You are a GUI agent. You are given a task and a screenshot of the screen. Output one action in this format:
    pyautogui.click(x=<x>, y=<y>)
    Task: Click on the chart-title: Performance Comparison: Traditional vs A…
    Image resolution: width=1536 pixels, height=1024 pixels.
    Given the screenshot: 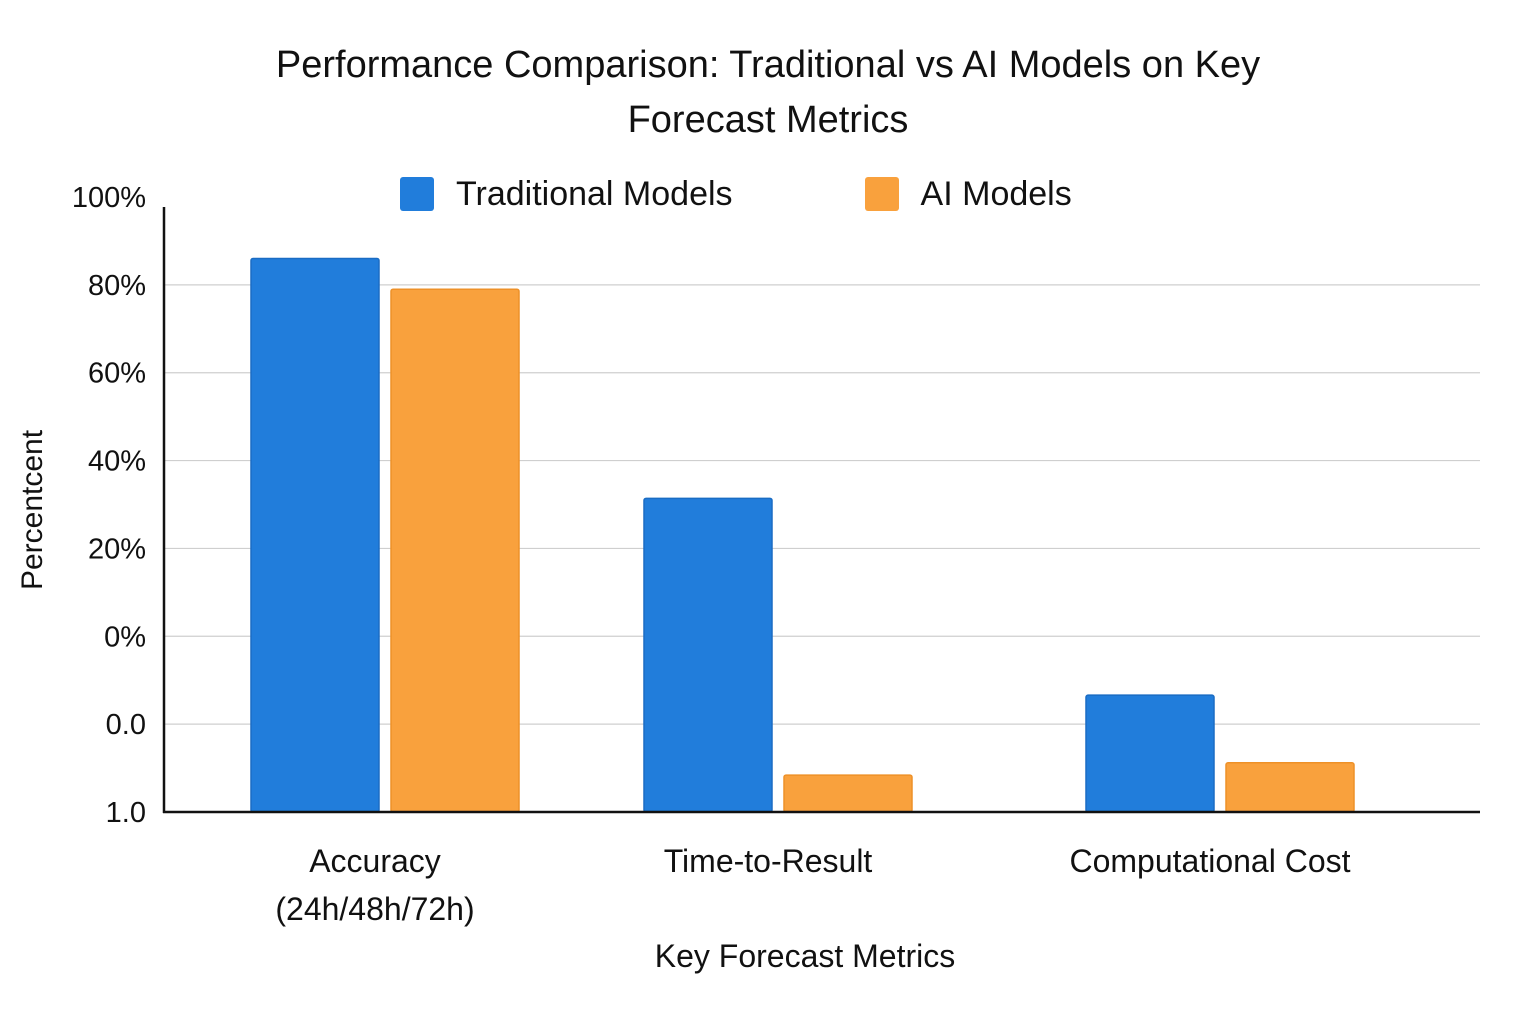 What is the action you would take?
    pyautogui.click(x=768, y=93)
    